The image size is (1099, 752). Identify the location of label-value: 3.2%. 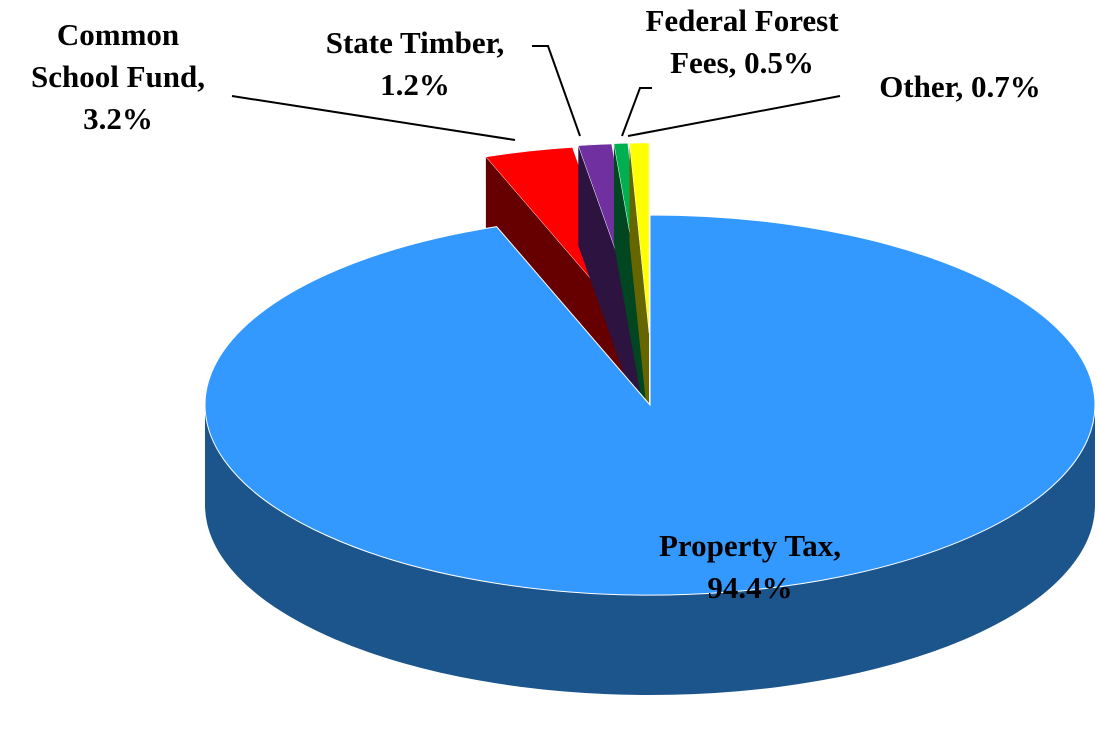
(118, 118).